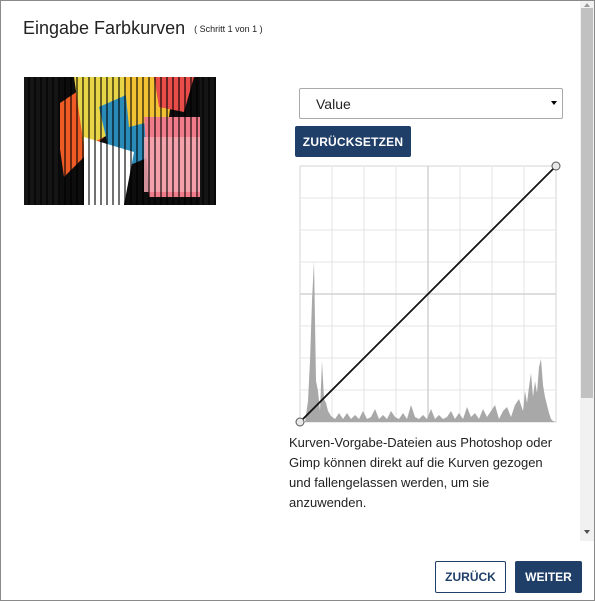  What do you see at coordinates (587, 203) in the screenshot?
I see `scrollbar-thumb` at bounding box center [587, 203].